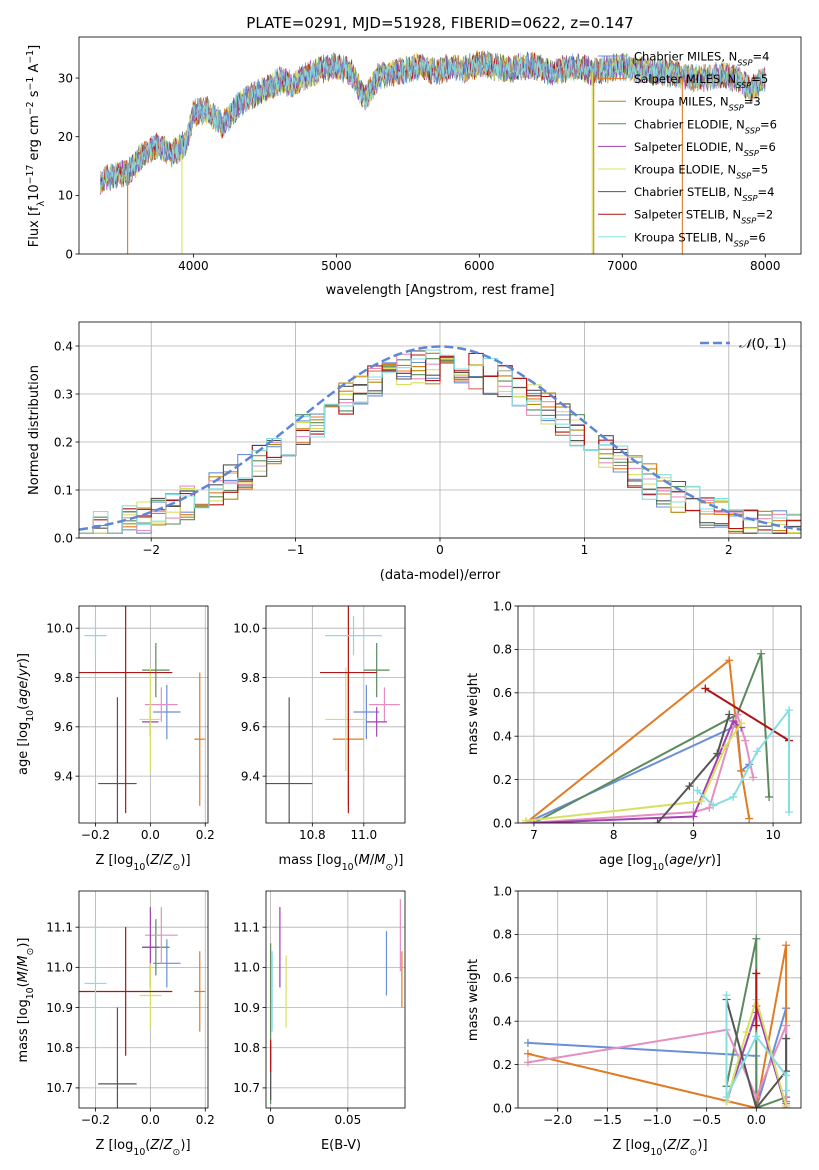 Image resolution: width=819 pixels, height=1170 pixels. I want to click on mass-vs-ebv-axes: 0 0.05 10.7 10.8 10.9 11.0 11.1 E(B-V), so click(319, 1021).